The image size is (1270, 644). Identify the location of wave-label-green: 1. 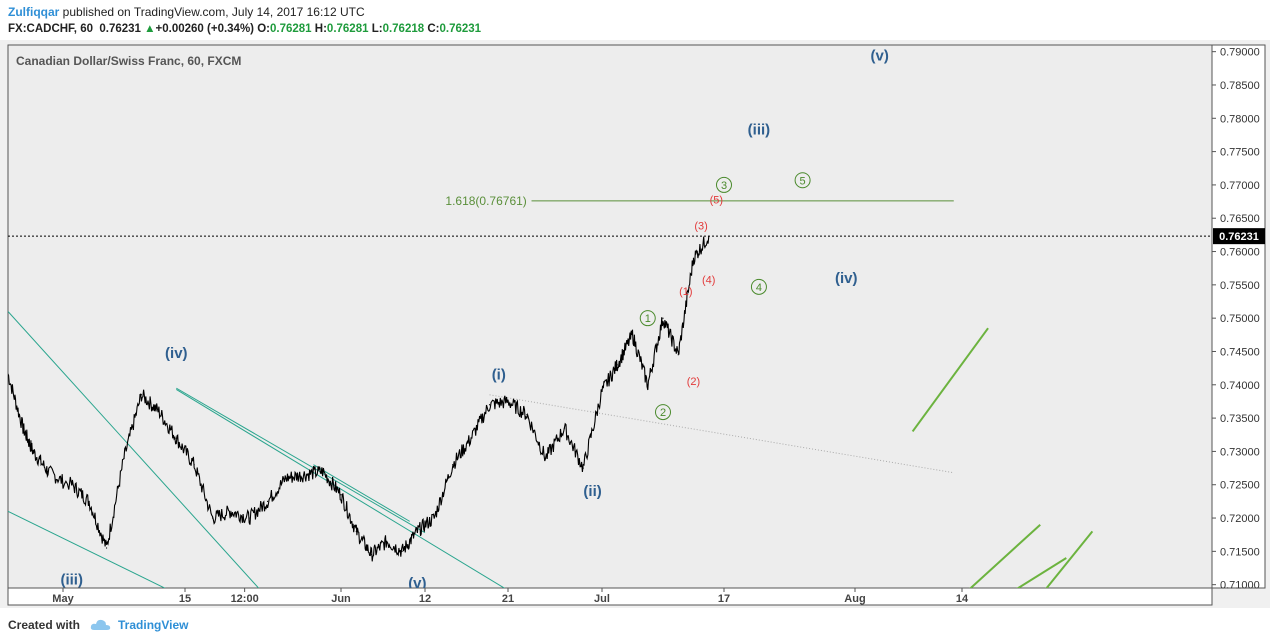
(648, 319).